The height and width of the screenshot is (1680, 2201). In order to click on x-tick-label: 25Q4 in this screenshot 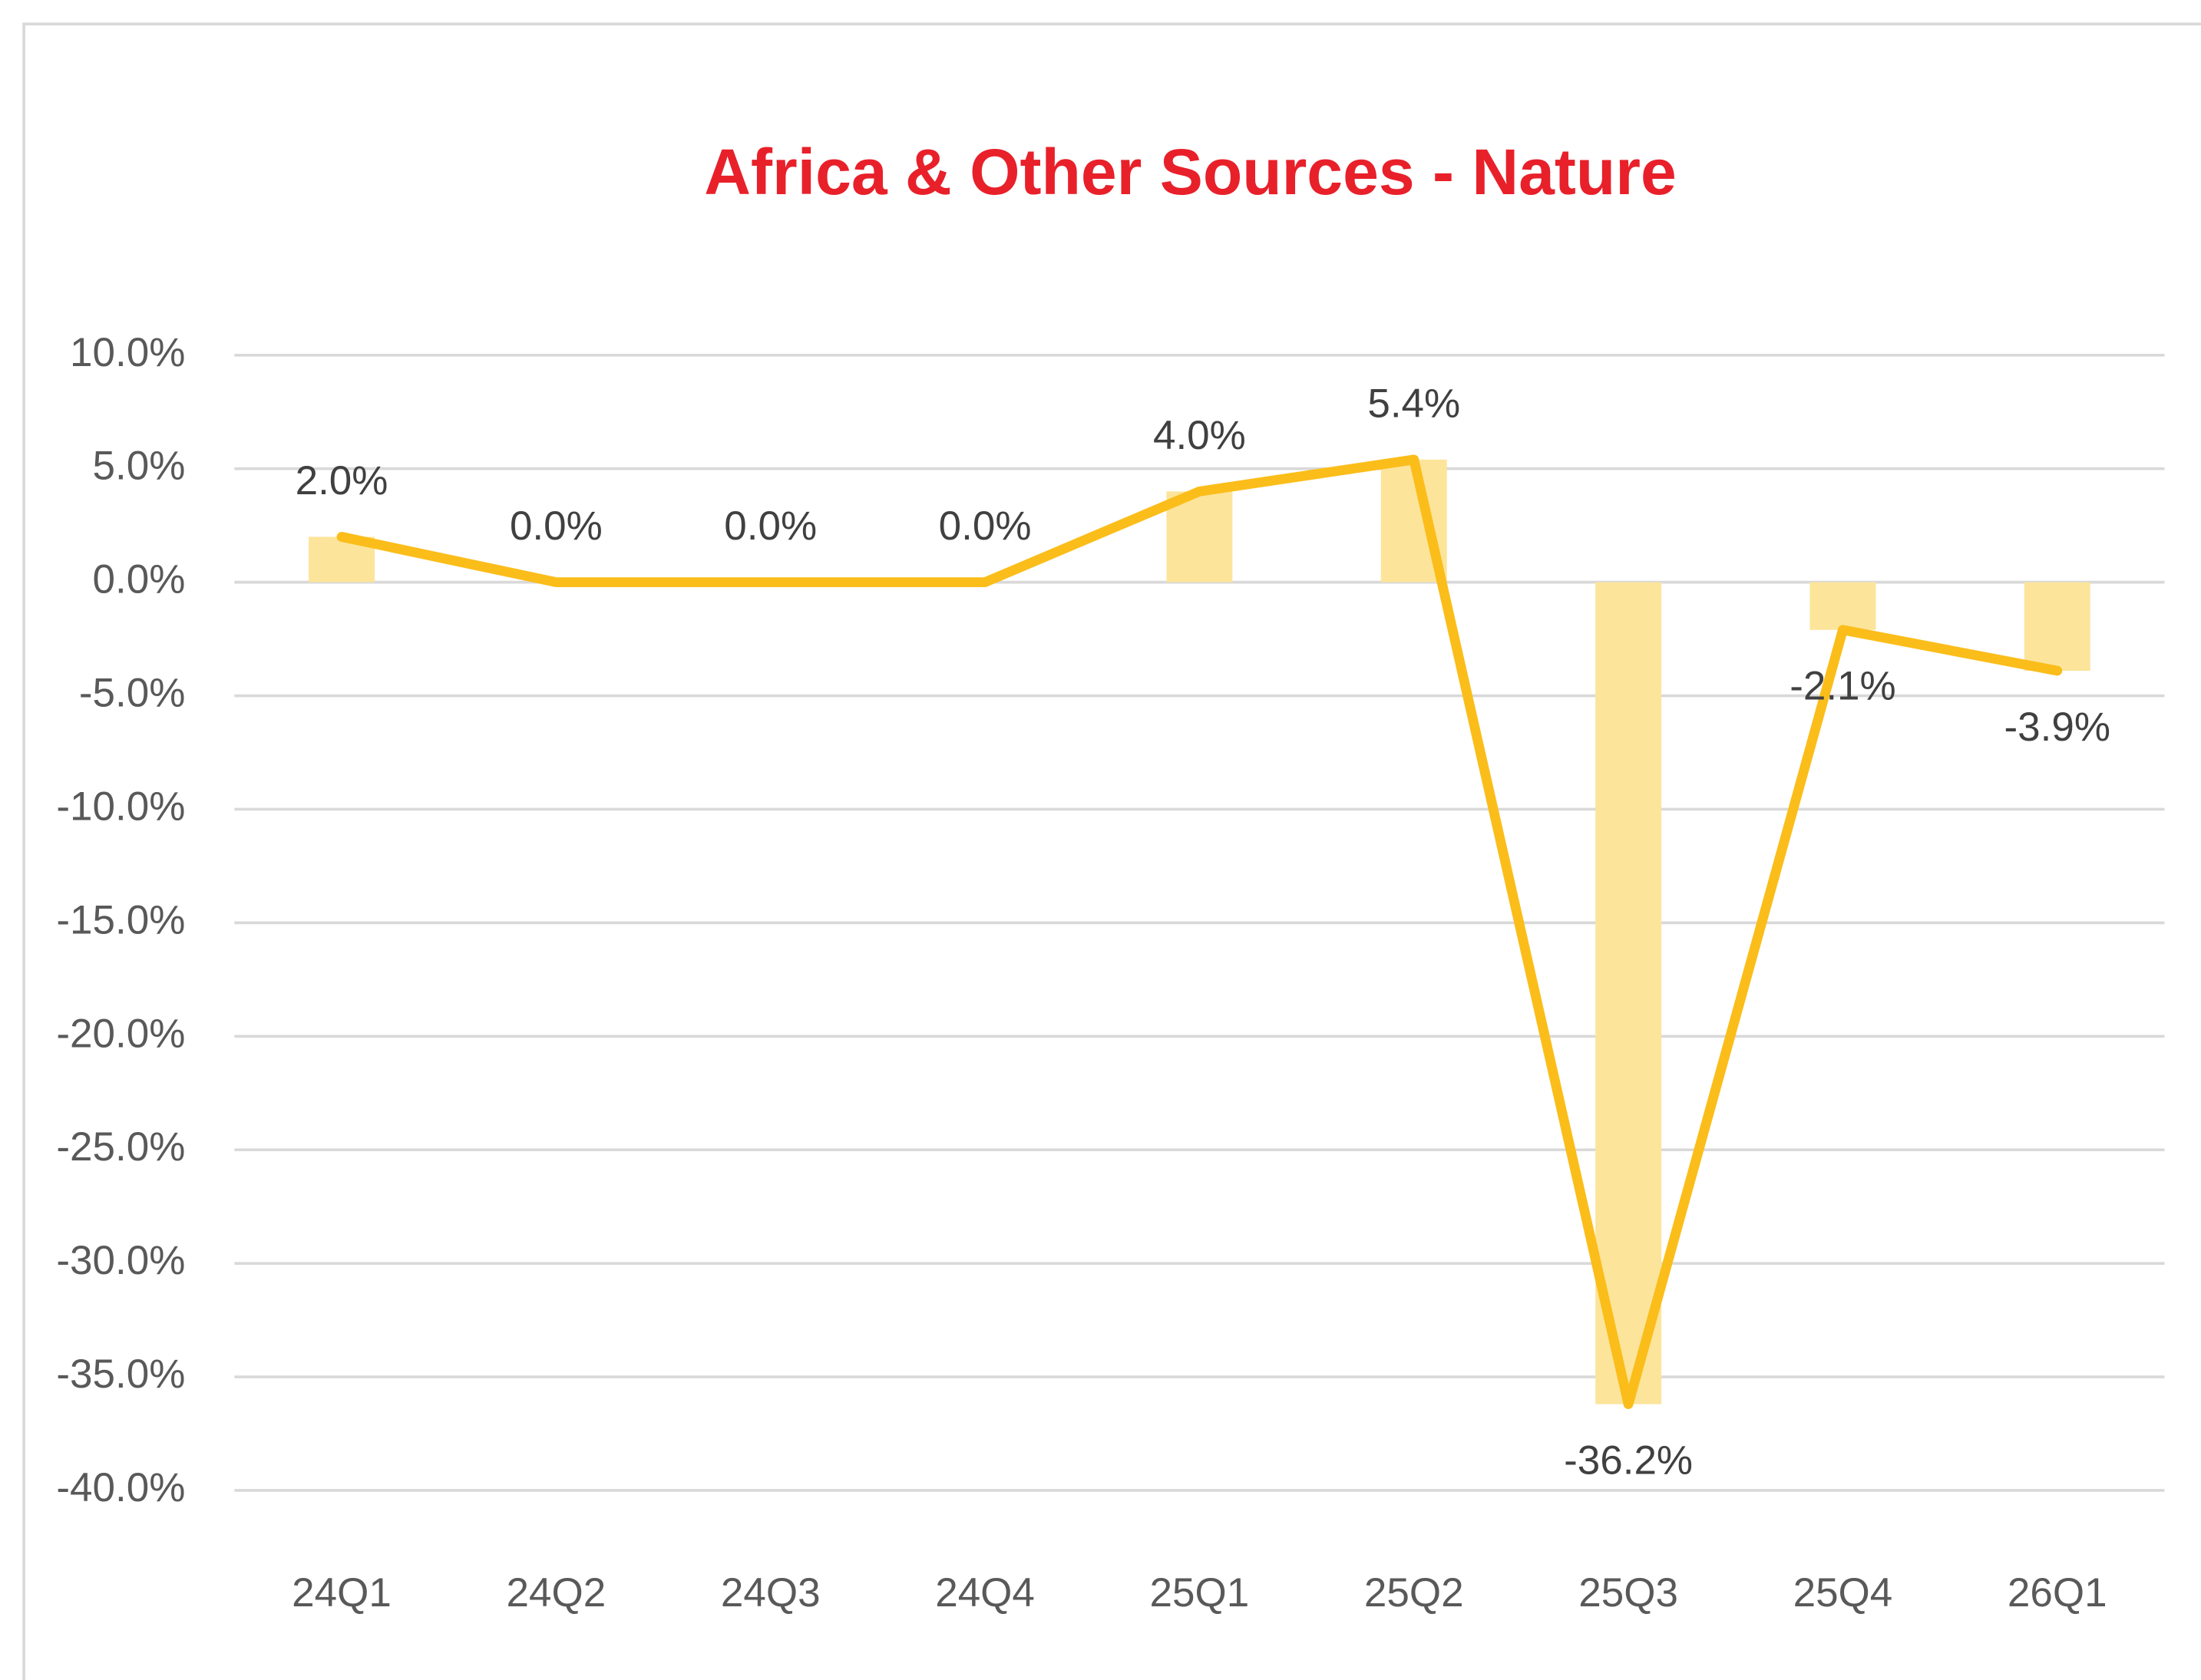, I will do `click(1843, 1593)`.